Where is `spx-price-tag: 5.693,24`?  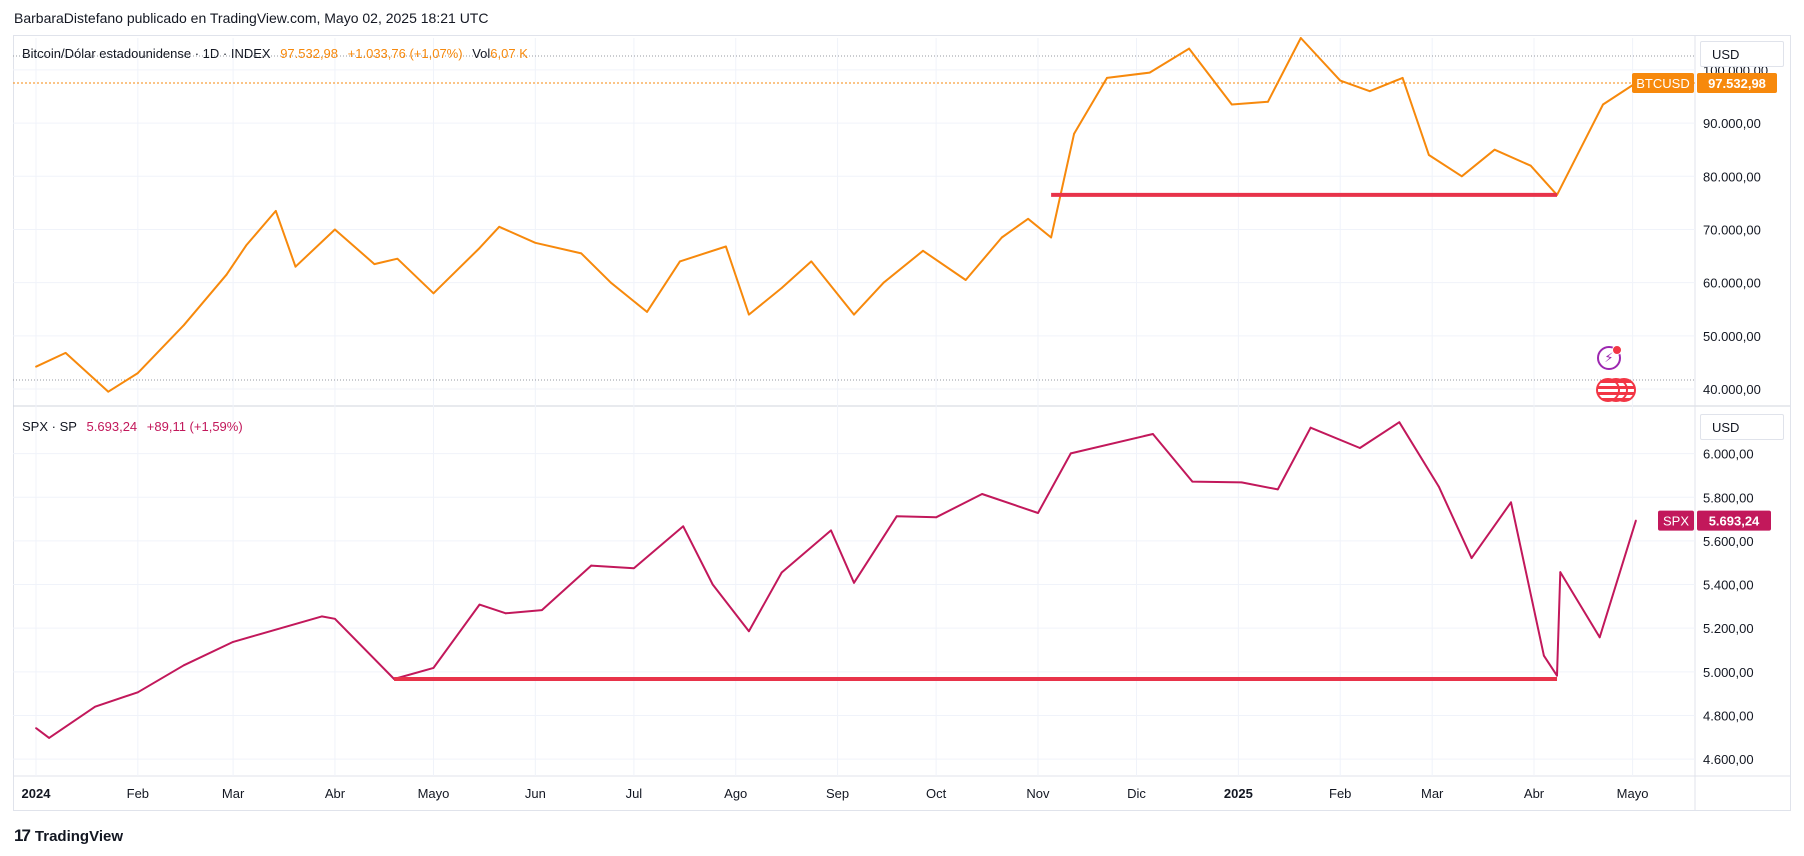 spx-price-tag: 5.693,24 is located at coordinates (1734, 521).